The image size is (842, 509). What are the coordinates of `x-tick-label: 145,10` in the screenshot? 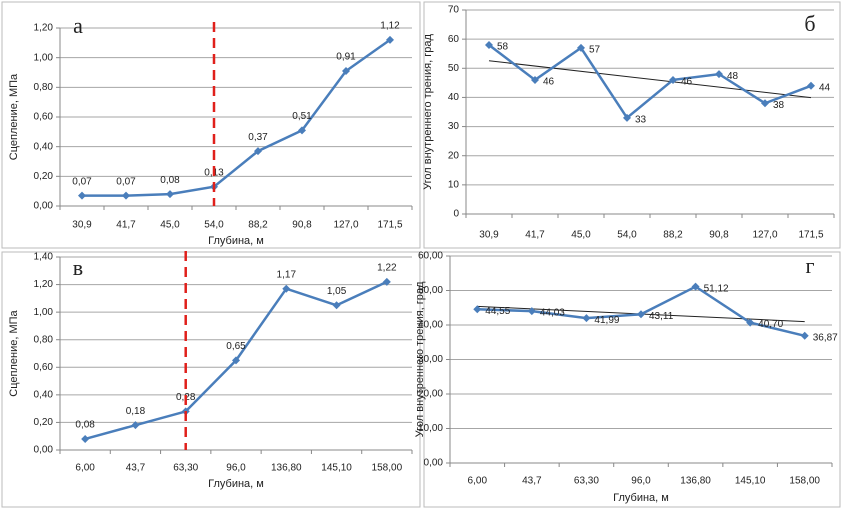 It's located at (750, 481).